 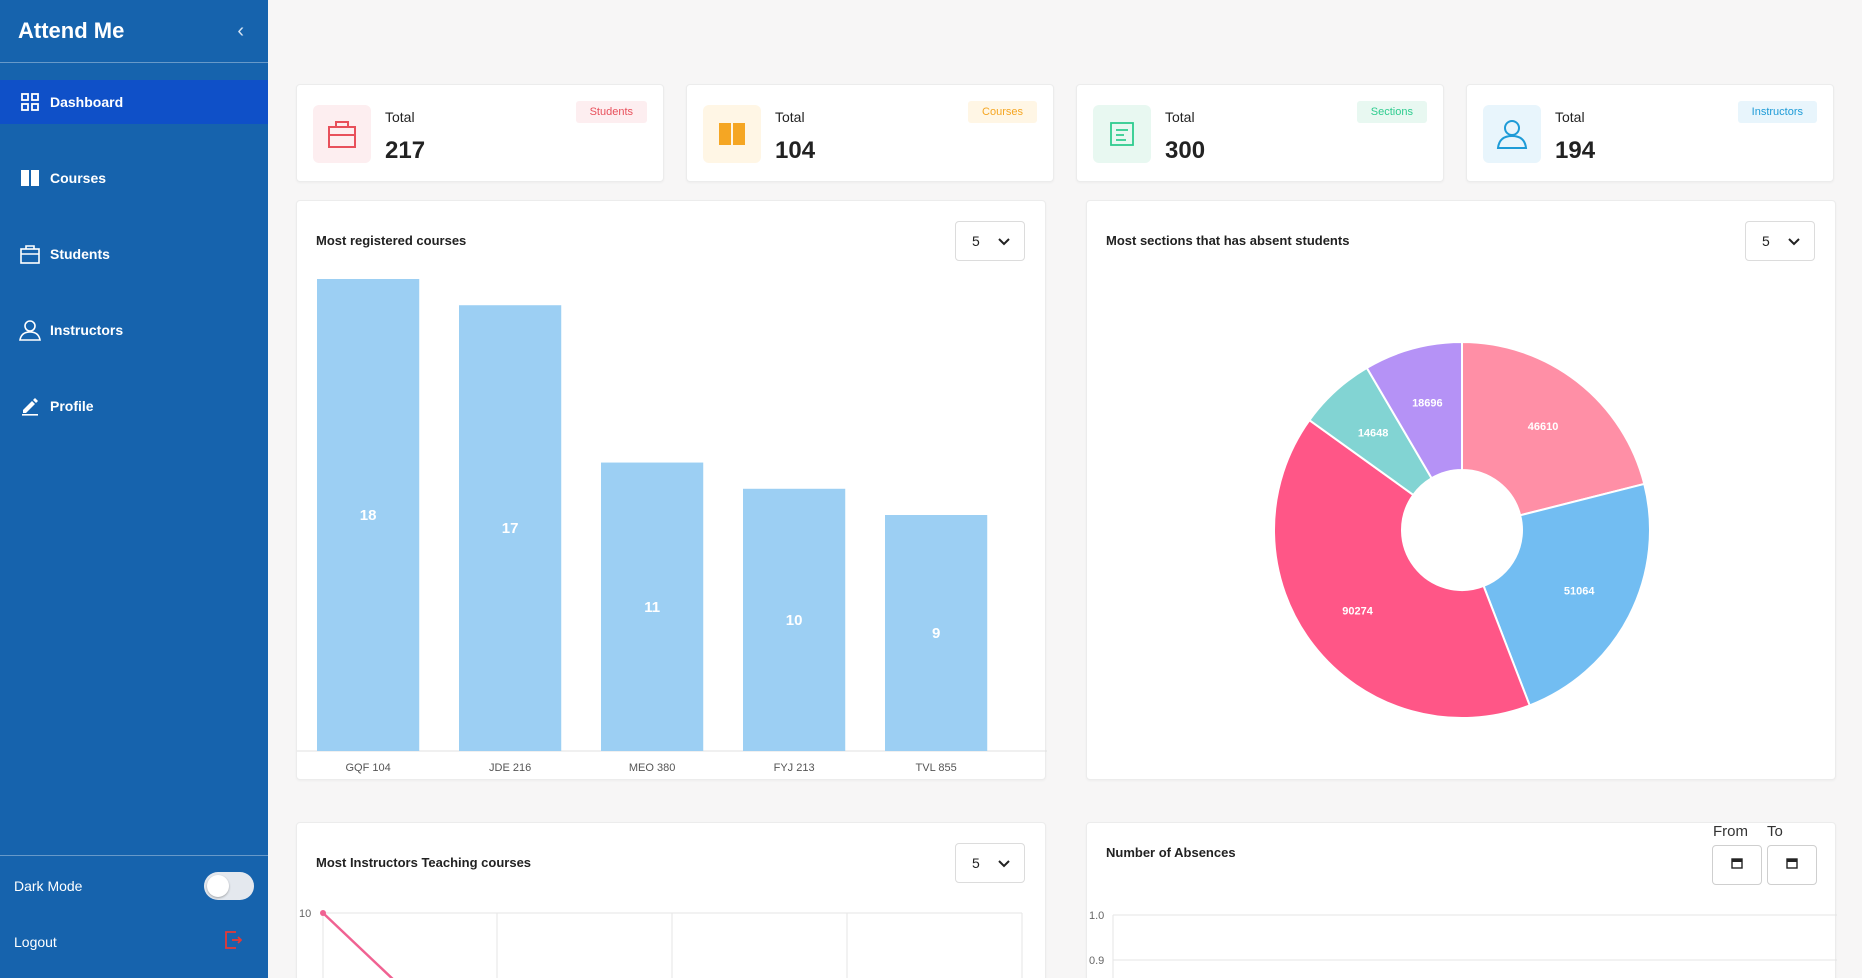 I want to click on slice-label: 14648, so click(x=1373, y=433).